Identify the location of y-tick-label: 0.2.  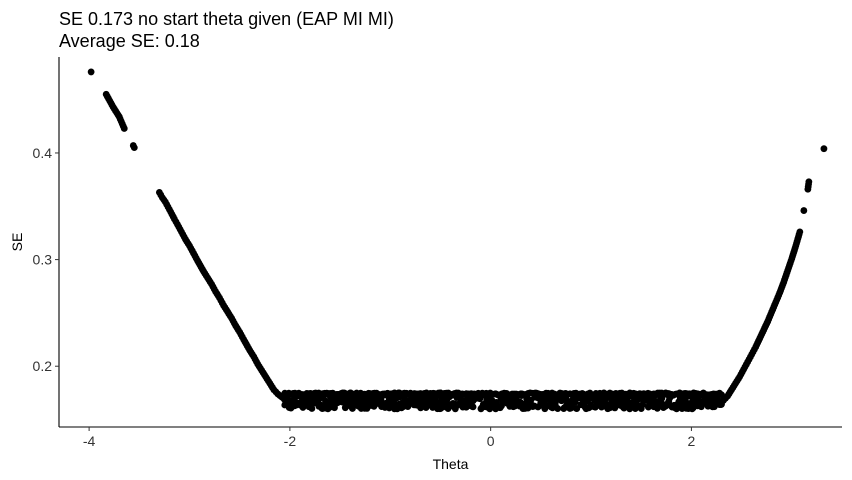
(43, 366).